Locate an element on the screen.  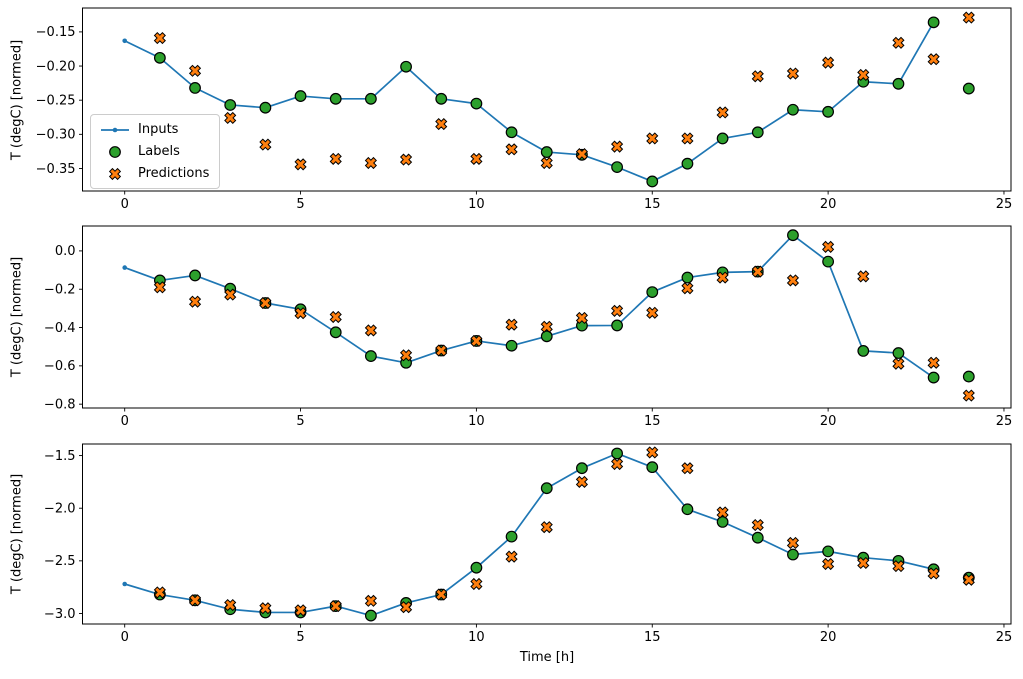
legend-label-inputs: Inputs is located at coordinates (158, 129).